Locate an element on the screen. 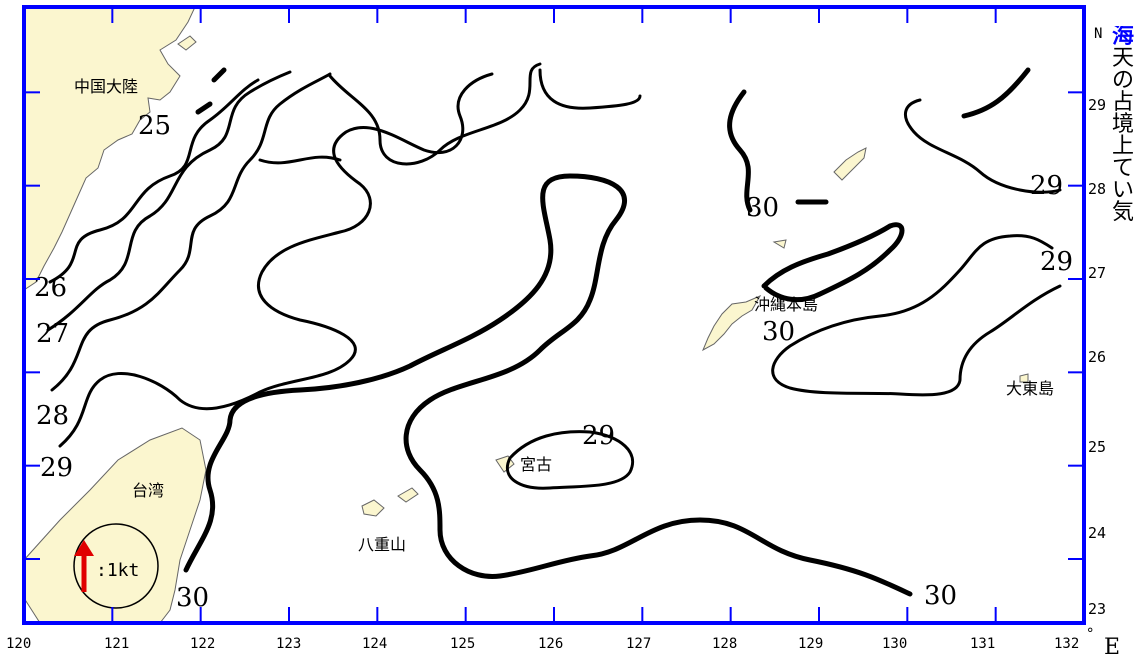  side-text-line: 上 is located at coordinates (1123, 146).